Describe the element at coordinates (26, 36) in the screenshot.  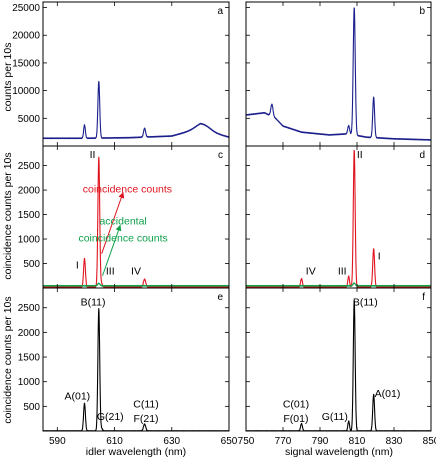
I see `y-tick-label-a-20000: 20000` at that location.